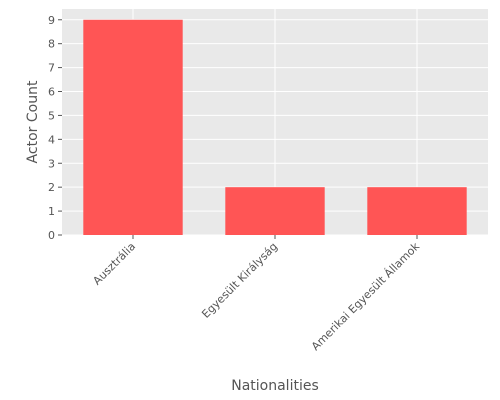 Image resolution: width=500 pixels, height=400 pixels. I want to click on x-tick-label: Amerikai Egyesült Államok, so click(366, 296).